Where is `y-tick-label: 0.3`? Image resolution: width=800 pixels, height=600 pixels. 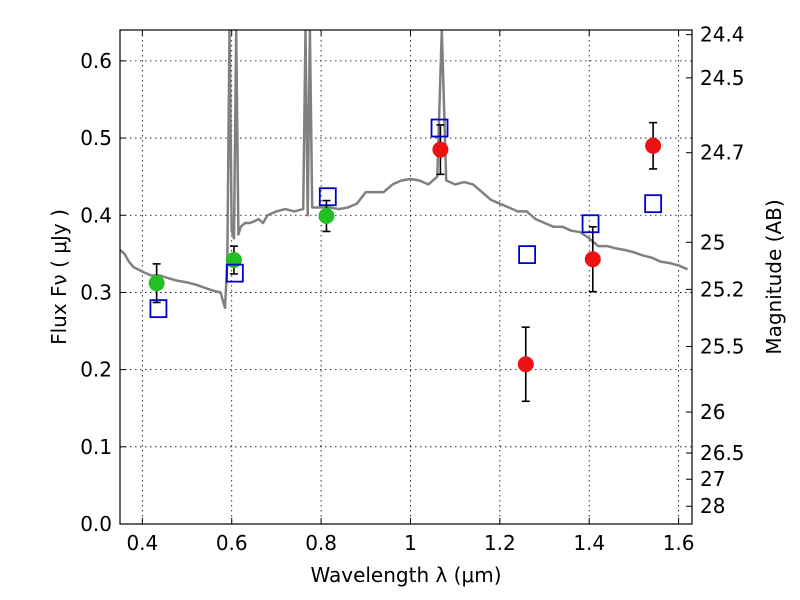
y-tick-label: 0.3 is located at coordinates (96, 292).